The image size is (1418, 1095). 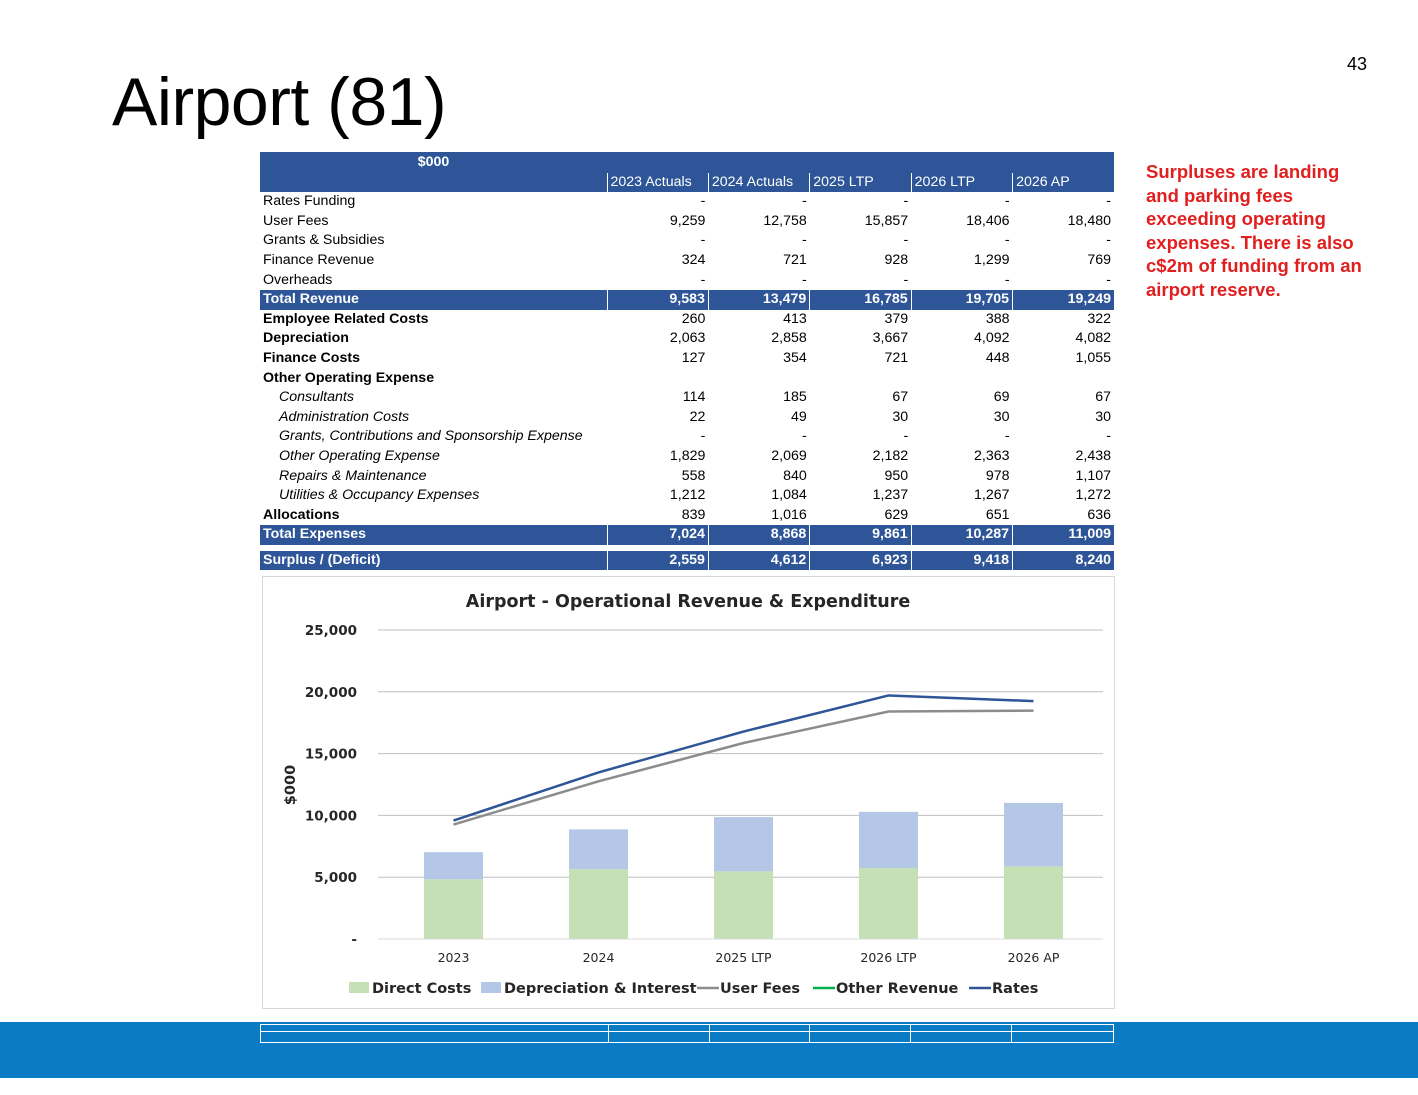 What do you see at coordinates (1093, 456) in the screenshot?
I see `cell-value: 2,438` at bounding box center [1093, 456].